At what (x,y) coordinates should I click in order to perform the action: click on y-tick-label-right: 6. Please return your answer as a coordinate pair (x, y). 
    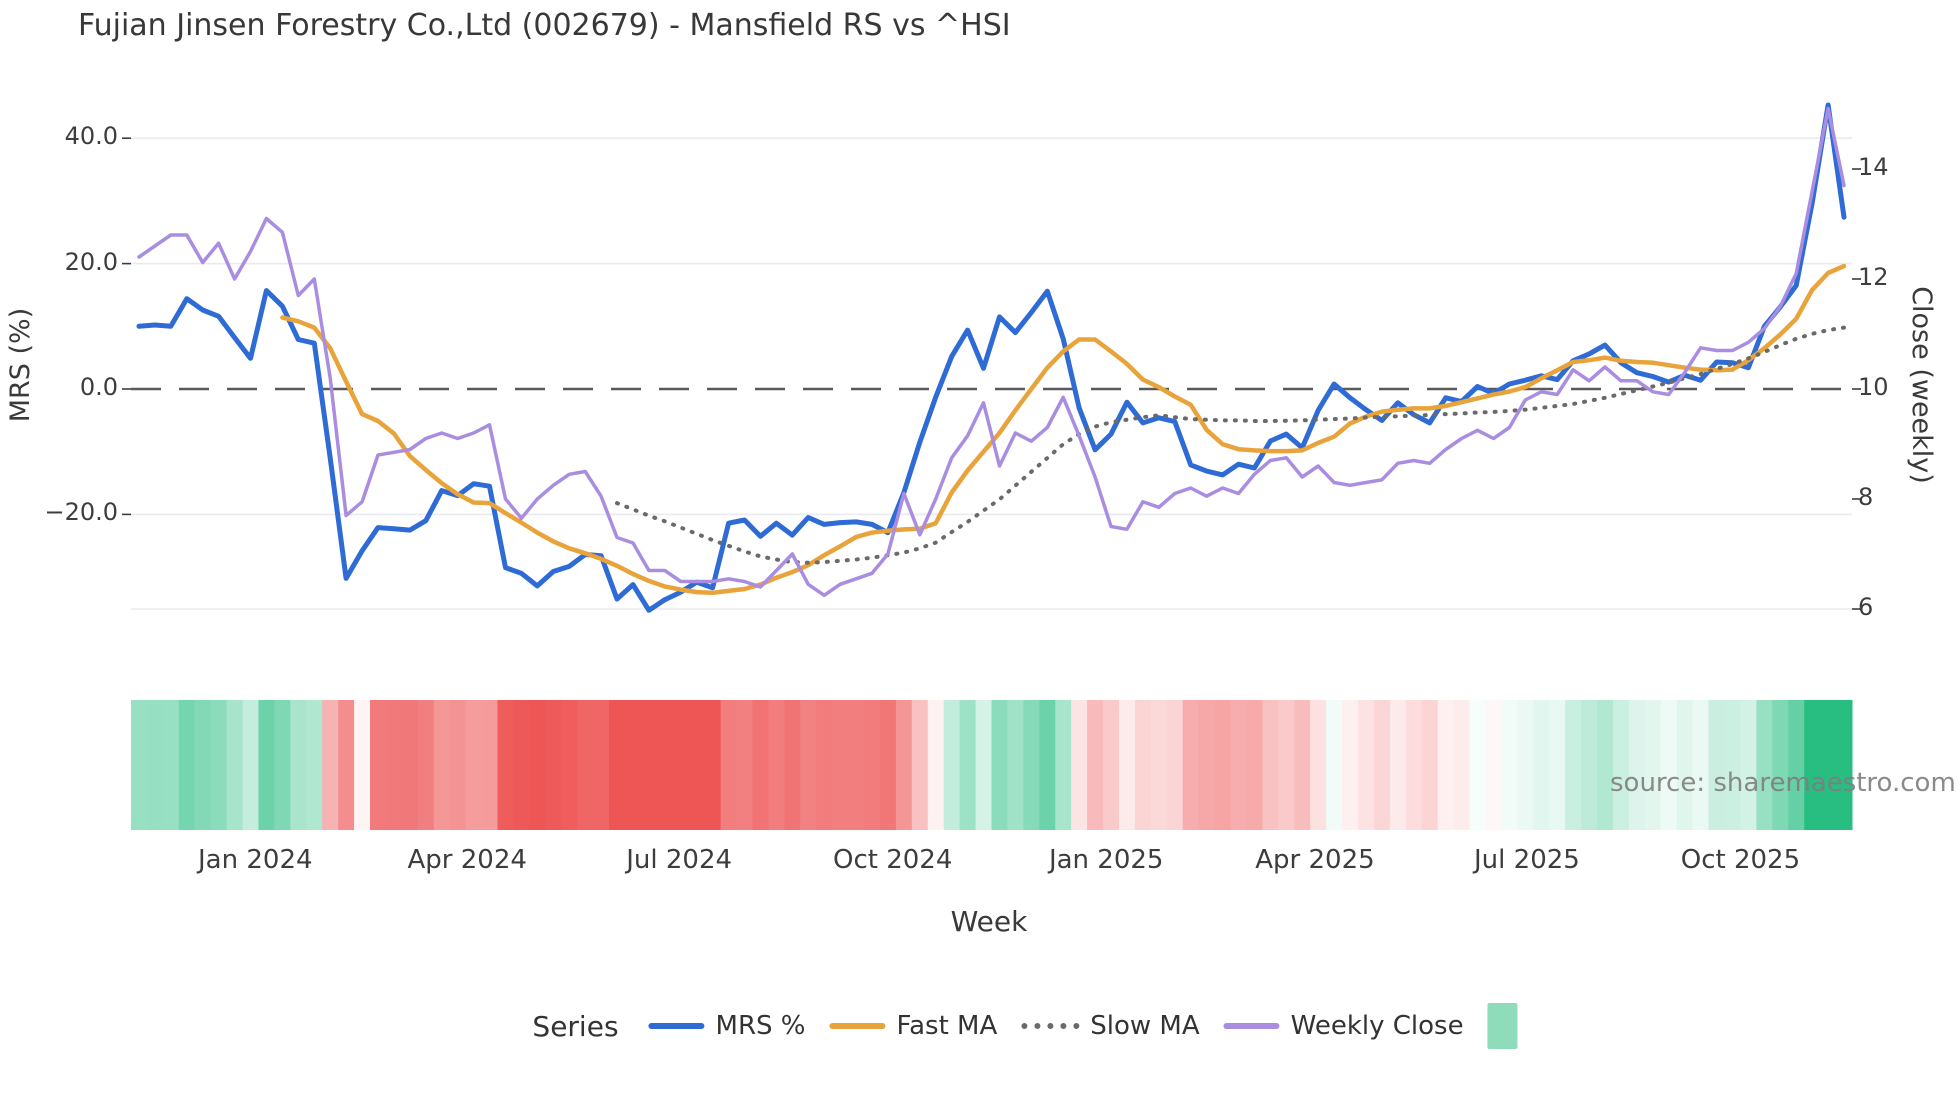
    Looking at the image, I should click on (1866, 607).